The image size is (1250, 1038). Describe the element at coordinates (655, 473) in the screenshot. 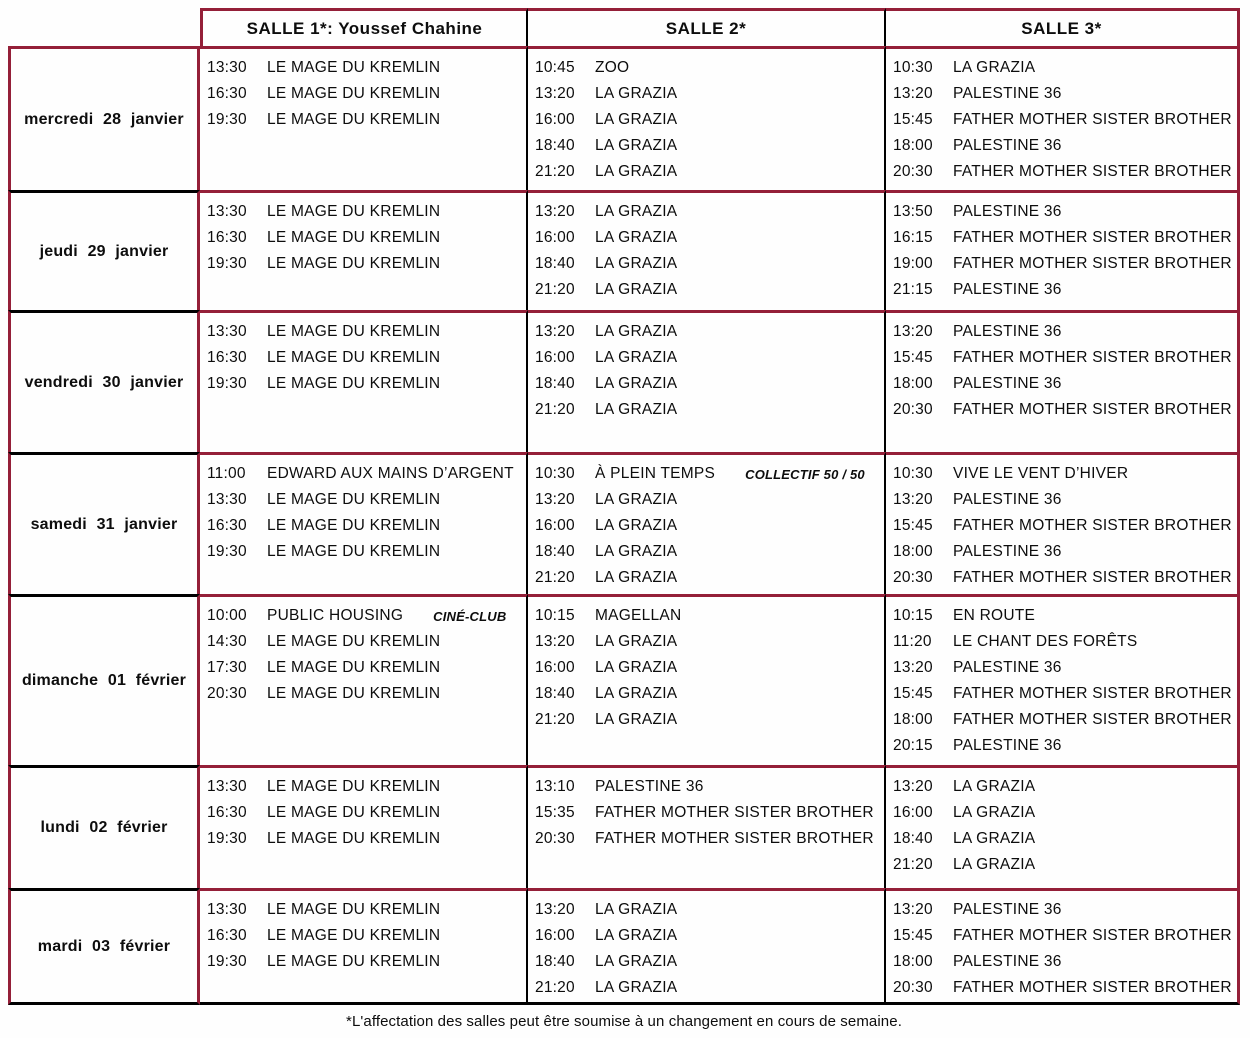

I see `film-title: À PLEIN TEMPS` at that location.